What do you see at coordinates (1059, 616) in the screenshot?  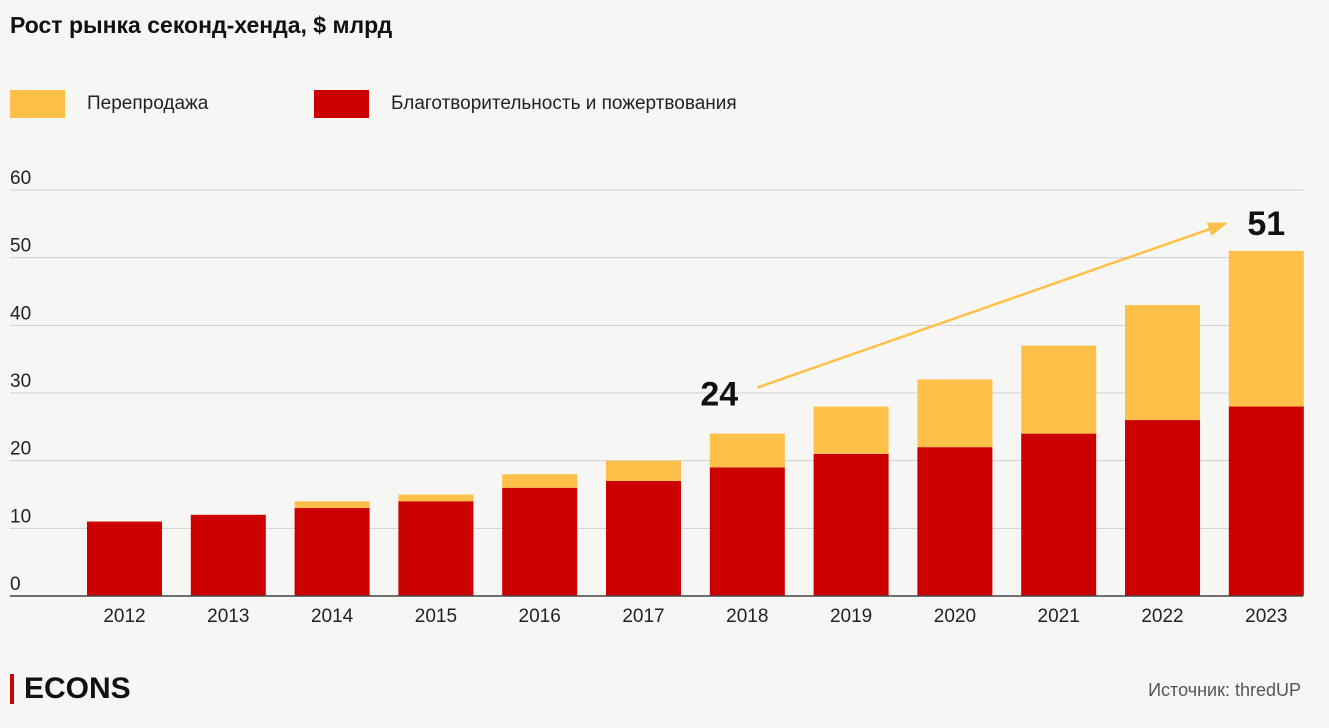 I see `x-tick-label: 2021` at bounding box center [1059, 616].